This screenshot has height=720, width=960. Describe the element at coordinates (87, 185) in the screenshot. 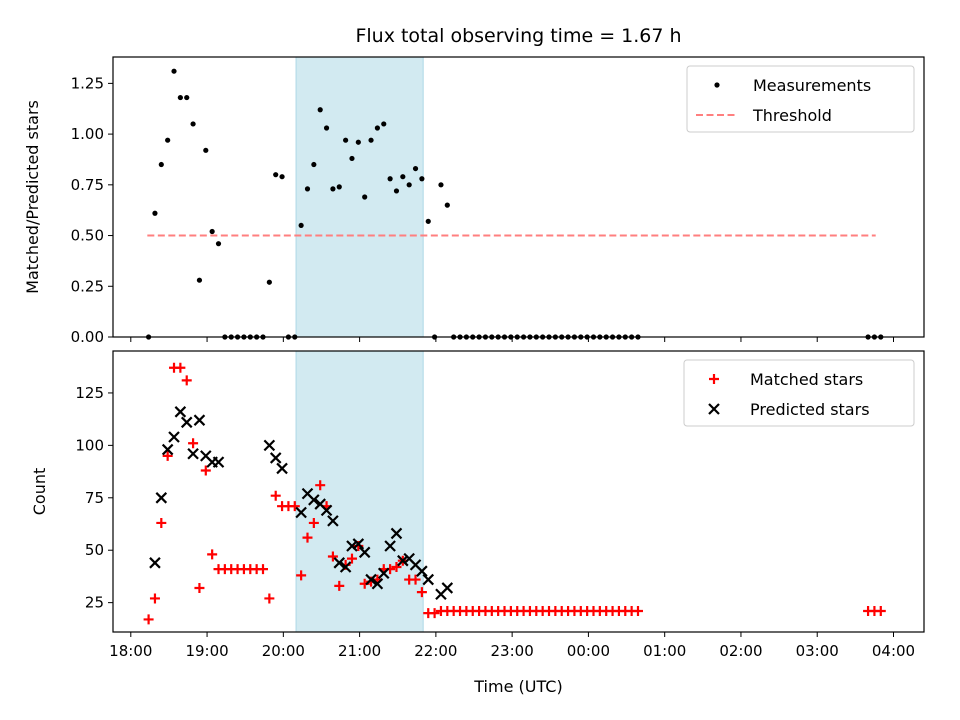

I see `y-tick-label: 0.75` at that location.